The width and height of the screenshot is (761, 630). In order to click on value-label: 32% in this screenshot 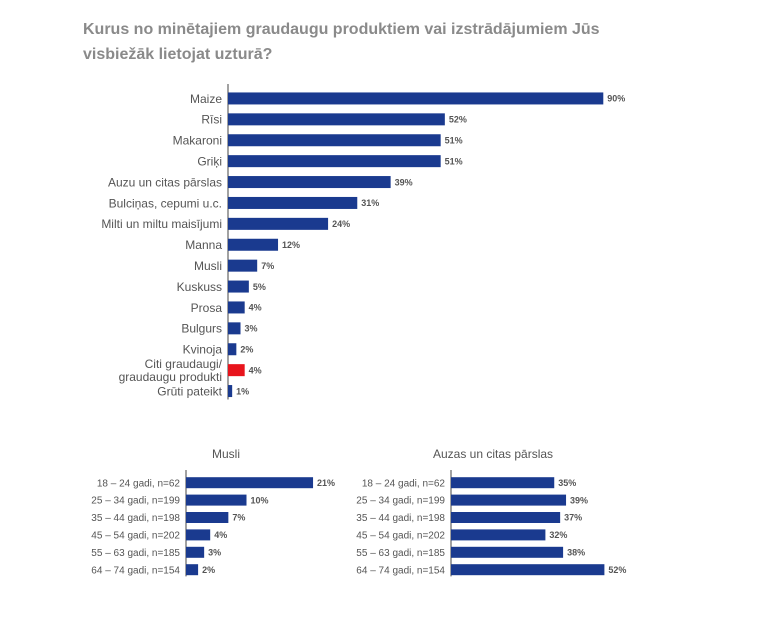, I will do `click(558, 535)`.